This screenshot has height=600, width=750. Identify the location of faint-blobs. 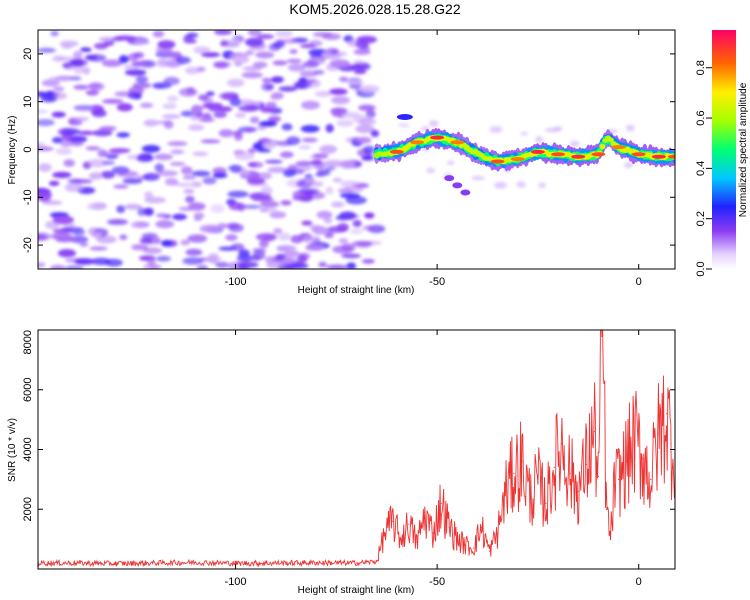
(527, 154).